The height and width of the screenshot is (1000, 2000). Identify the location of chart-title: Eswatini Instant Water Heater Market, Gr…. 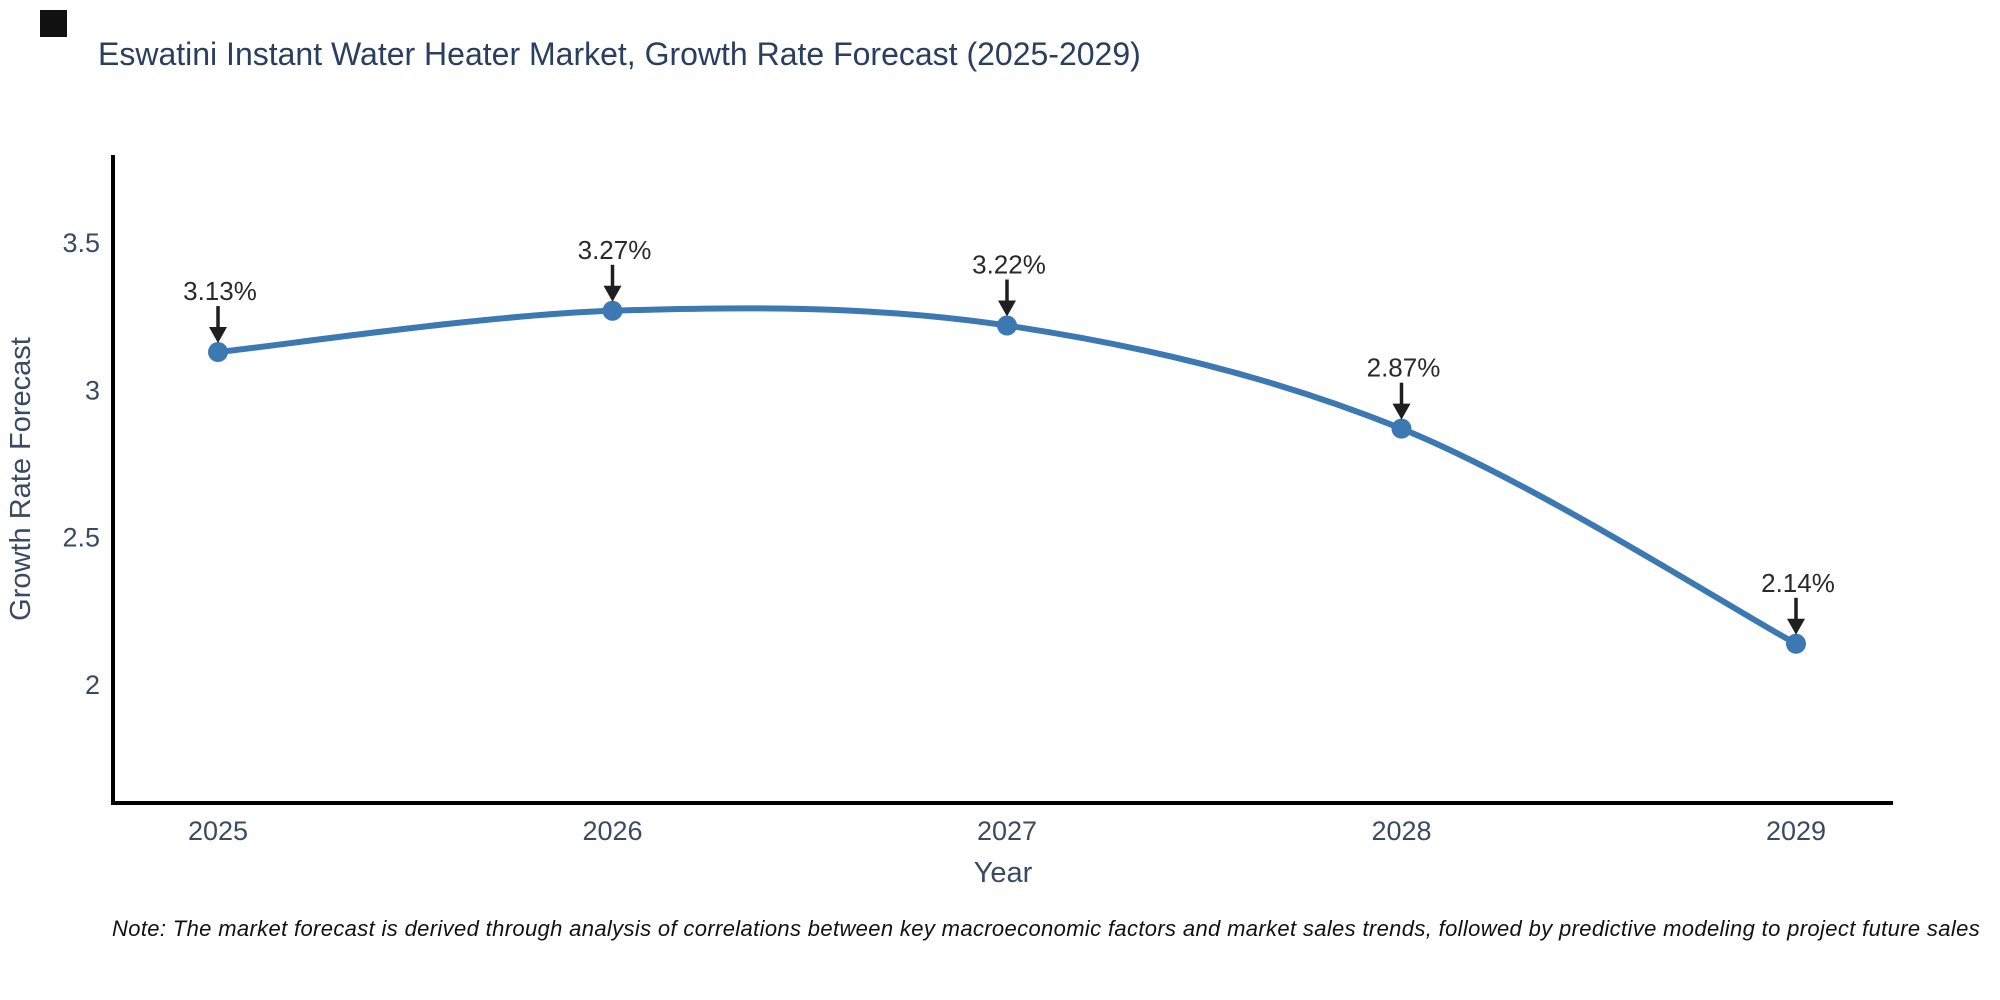
(619, 54).